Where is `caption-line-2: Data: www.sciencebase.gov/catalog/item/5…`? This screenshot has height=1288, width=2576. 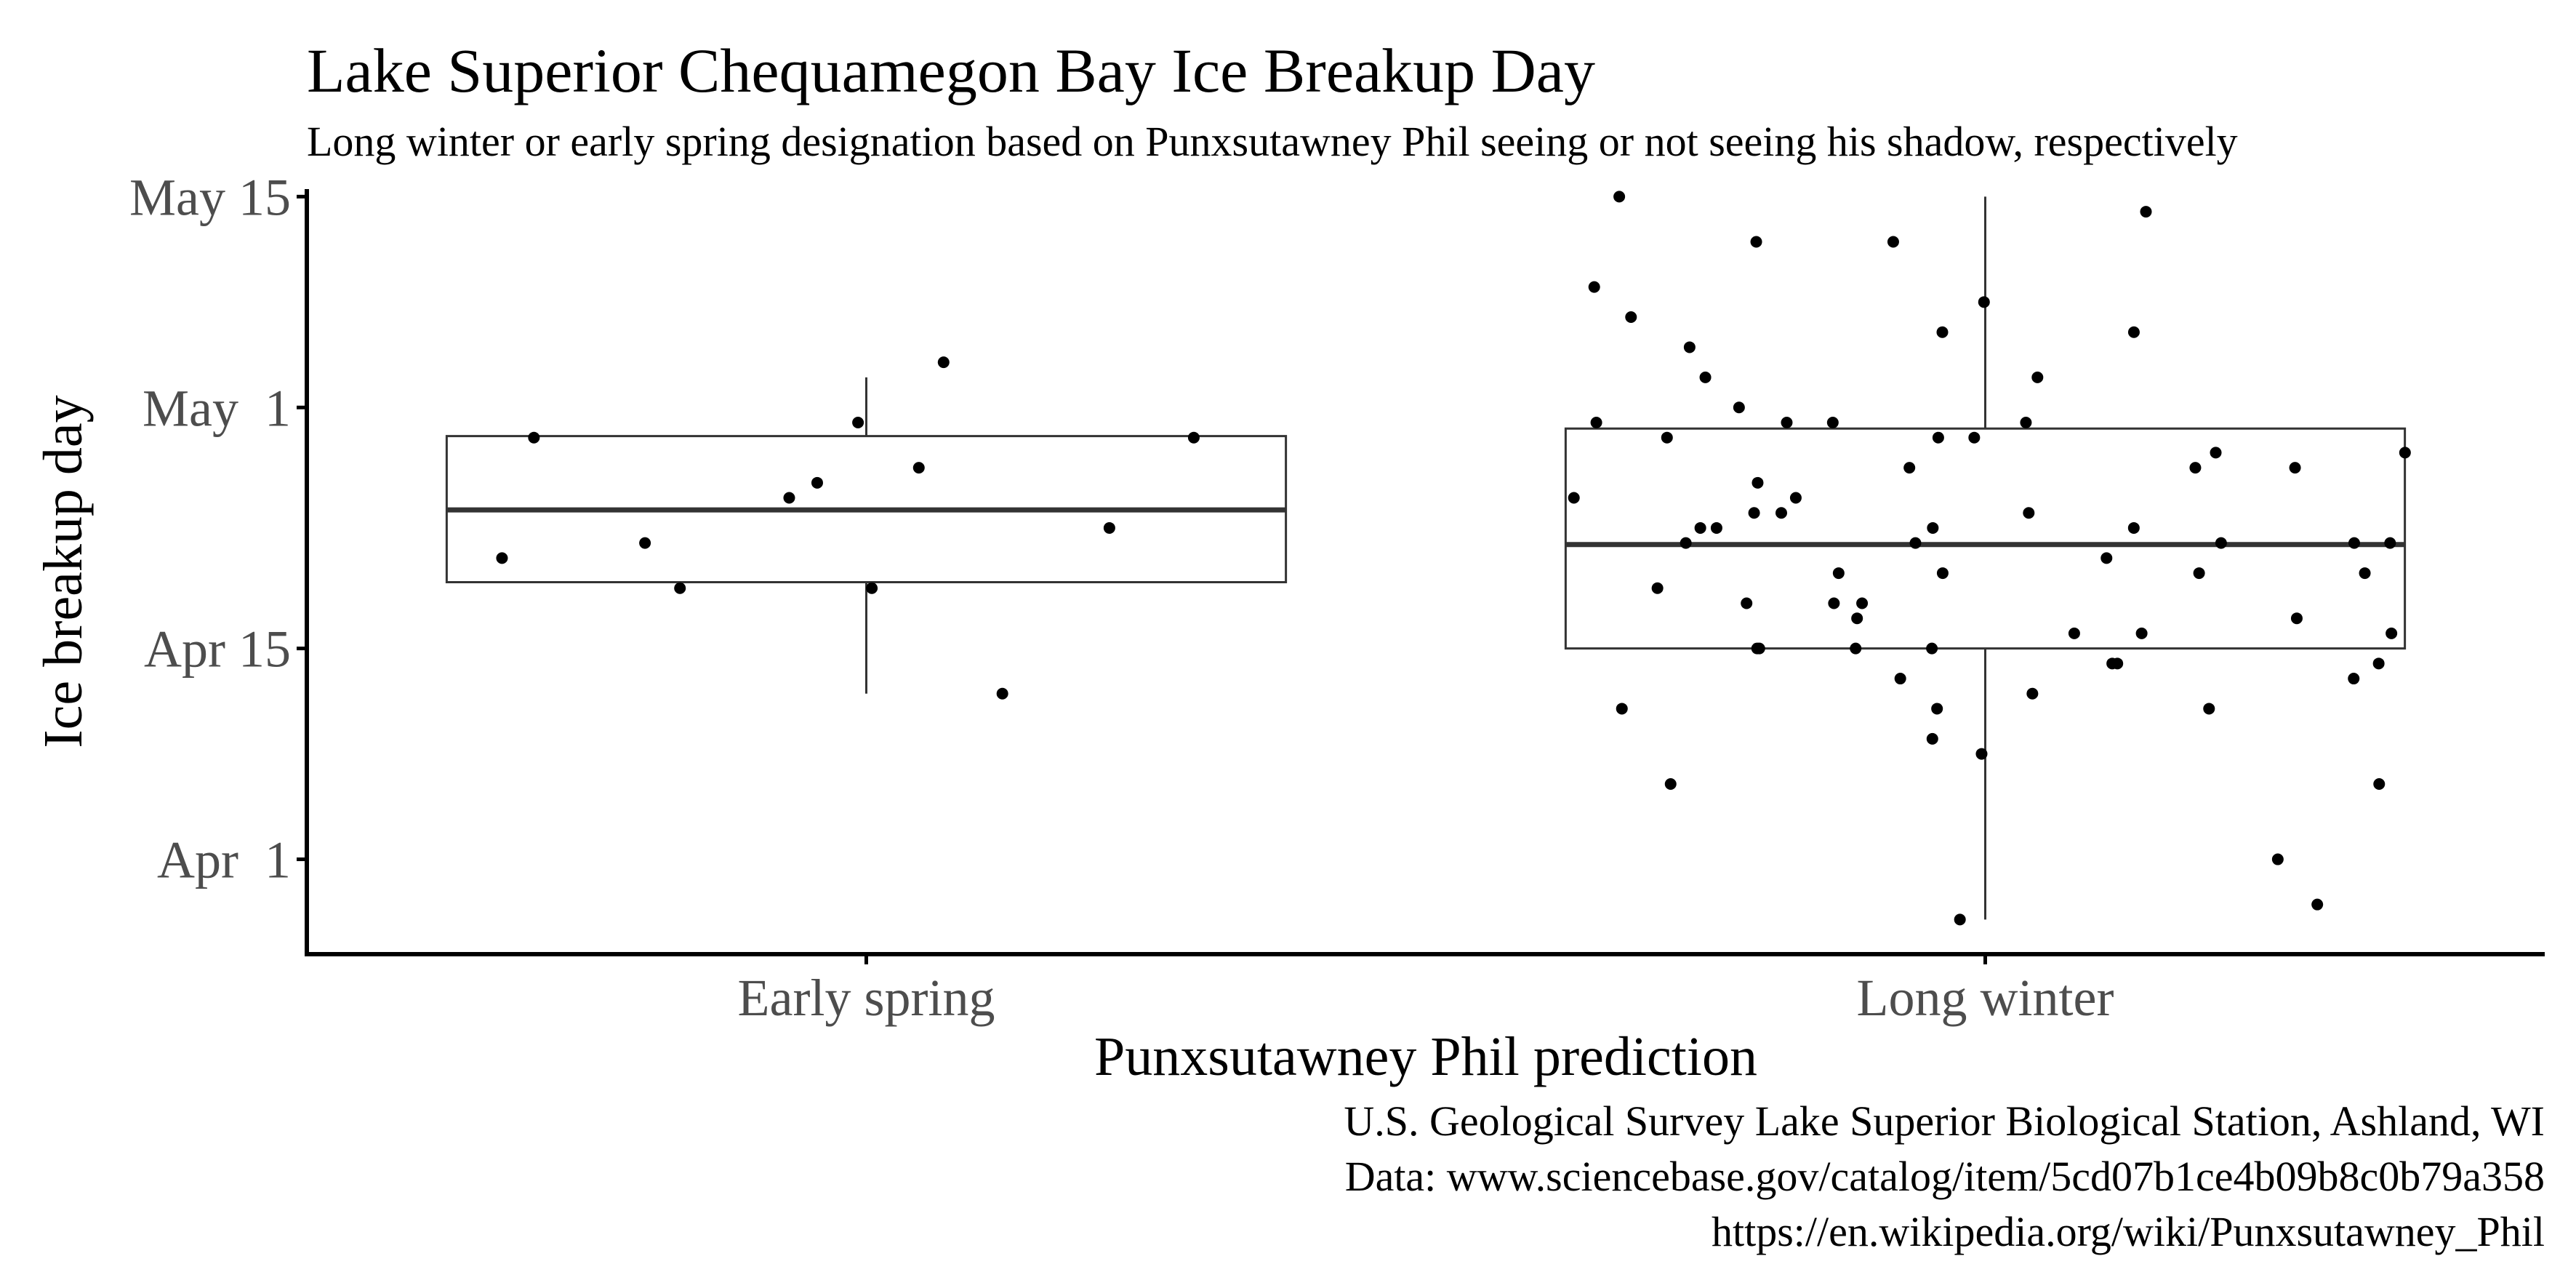 caption-line-2: Data: www.sciencebase.gov/catalog/item/5… is located at coordinates (1945, 1176).